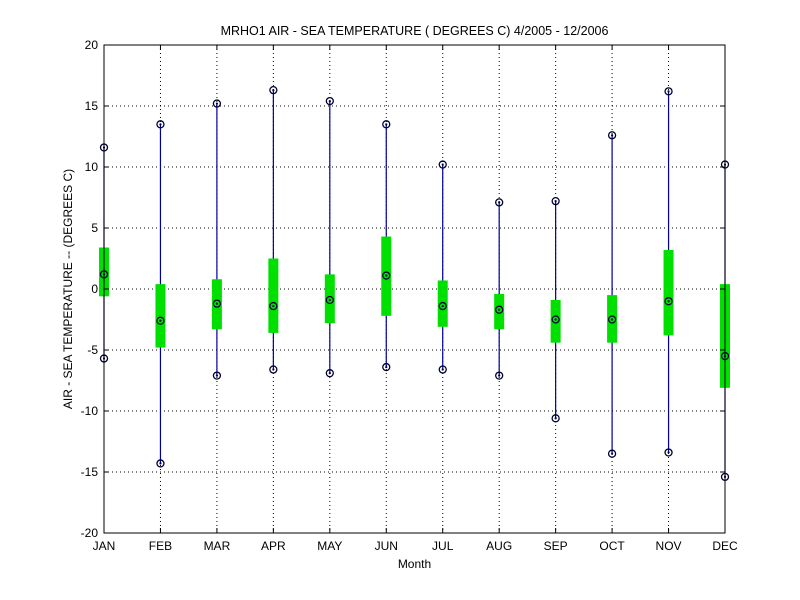 The width and height of the screenshot is (800, 600). Describe the element at coordinates (90, 472) in the screenshot. I see `y-tick-label: -15` at that location.